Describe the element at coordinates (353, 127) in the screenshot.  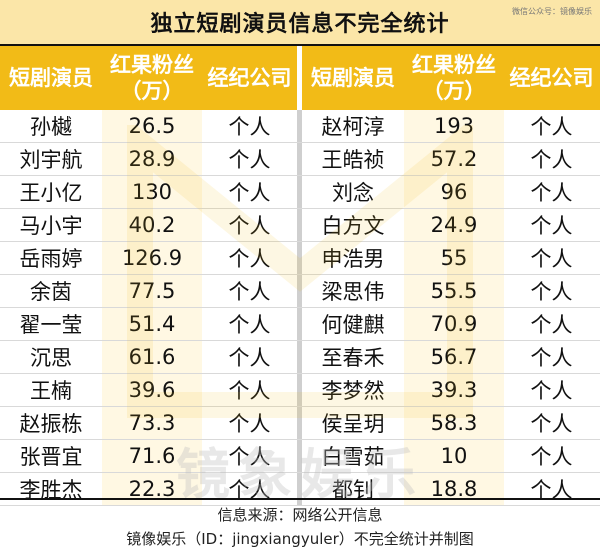
I see `right-name-cell: 赵柯淳` at that location.